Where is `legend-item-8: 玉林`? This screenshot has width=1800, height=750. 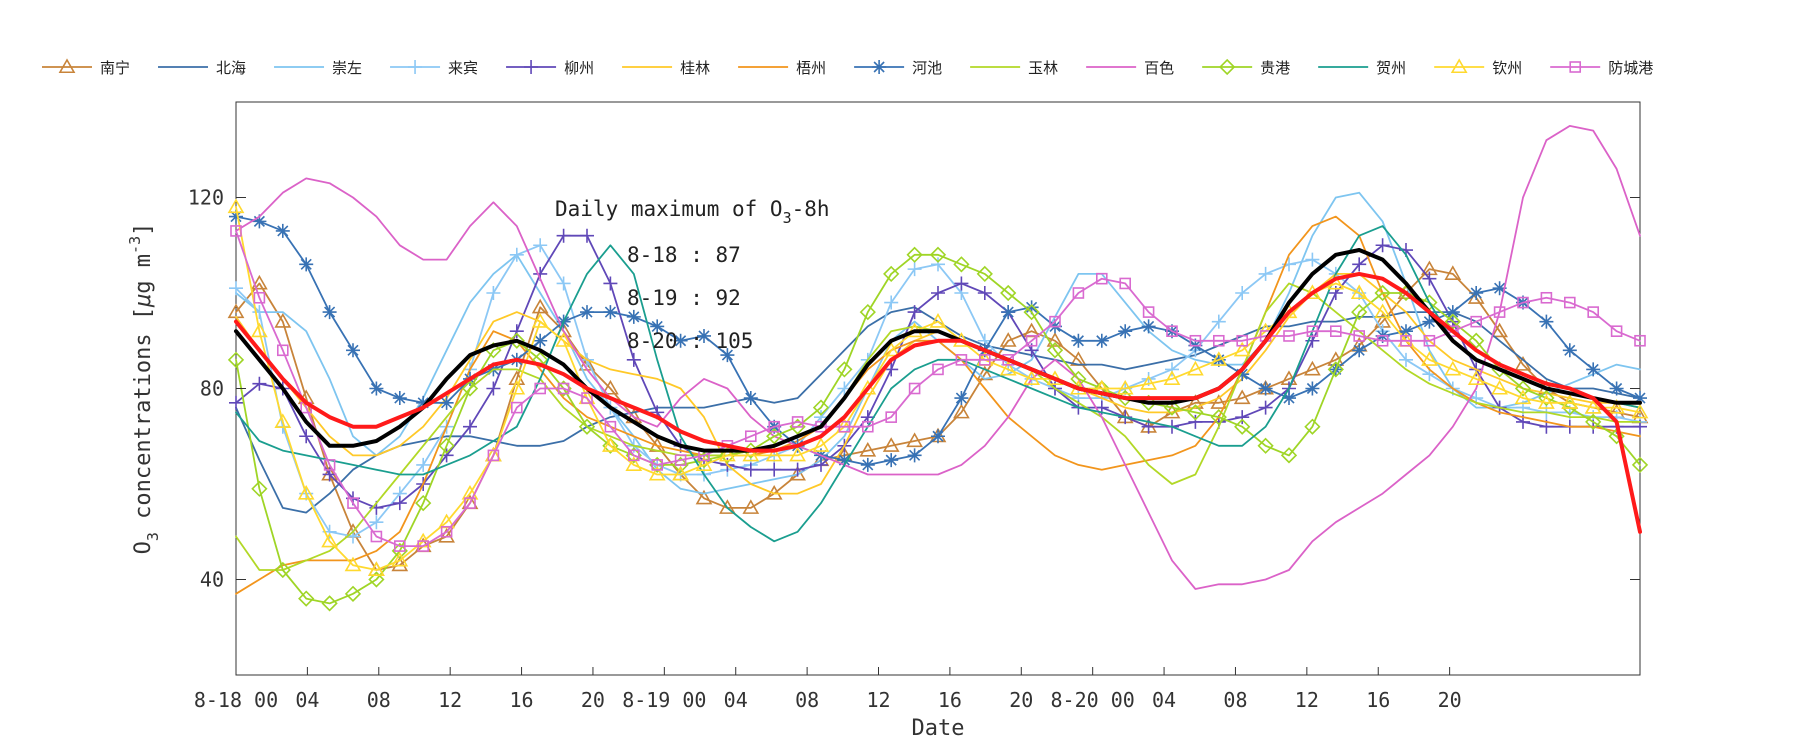
legend-item-8: 玉林 is located at coordinates (1014, 68).